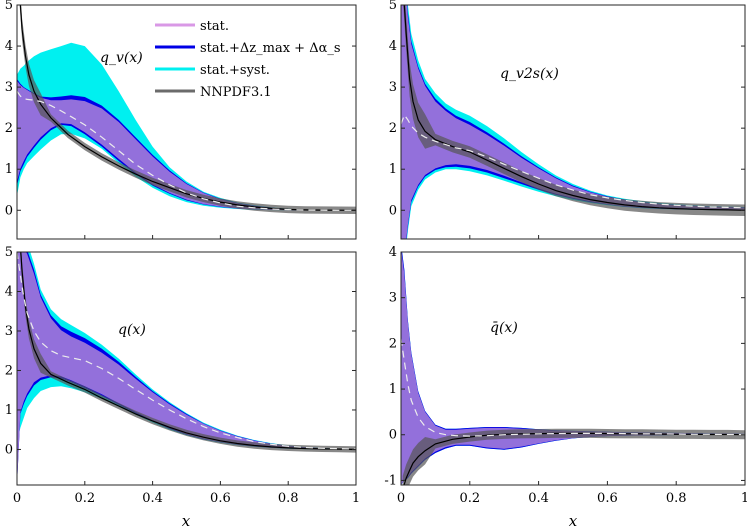 This screenshot has width=747, height=529. I want to click on qv-y-tick-label: 1, so click(9, 169).